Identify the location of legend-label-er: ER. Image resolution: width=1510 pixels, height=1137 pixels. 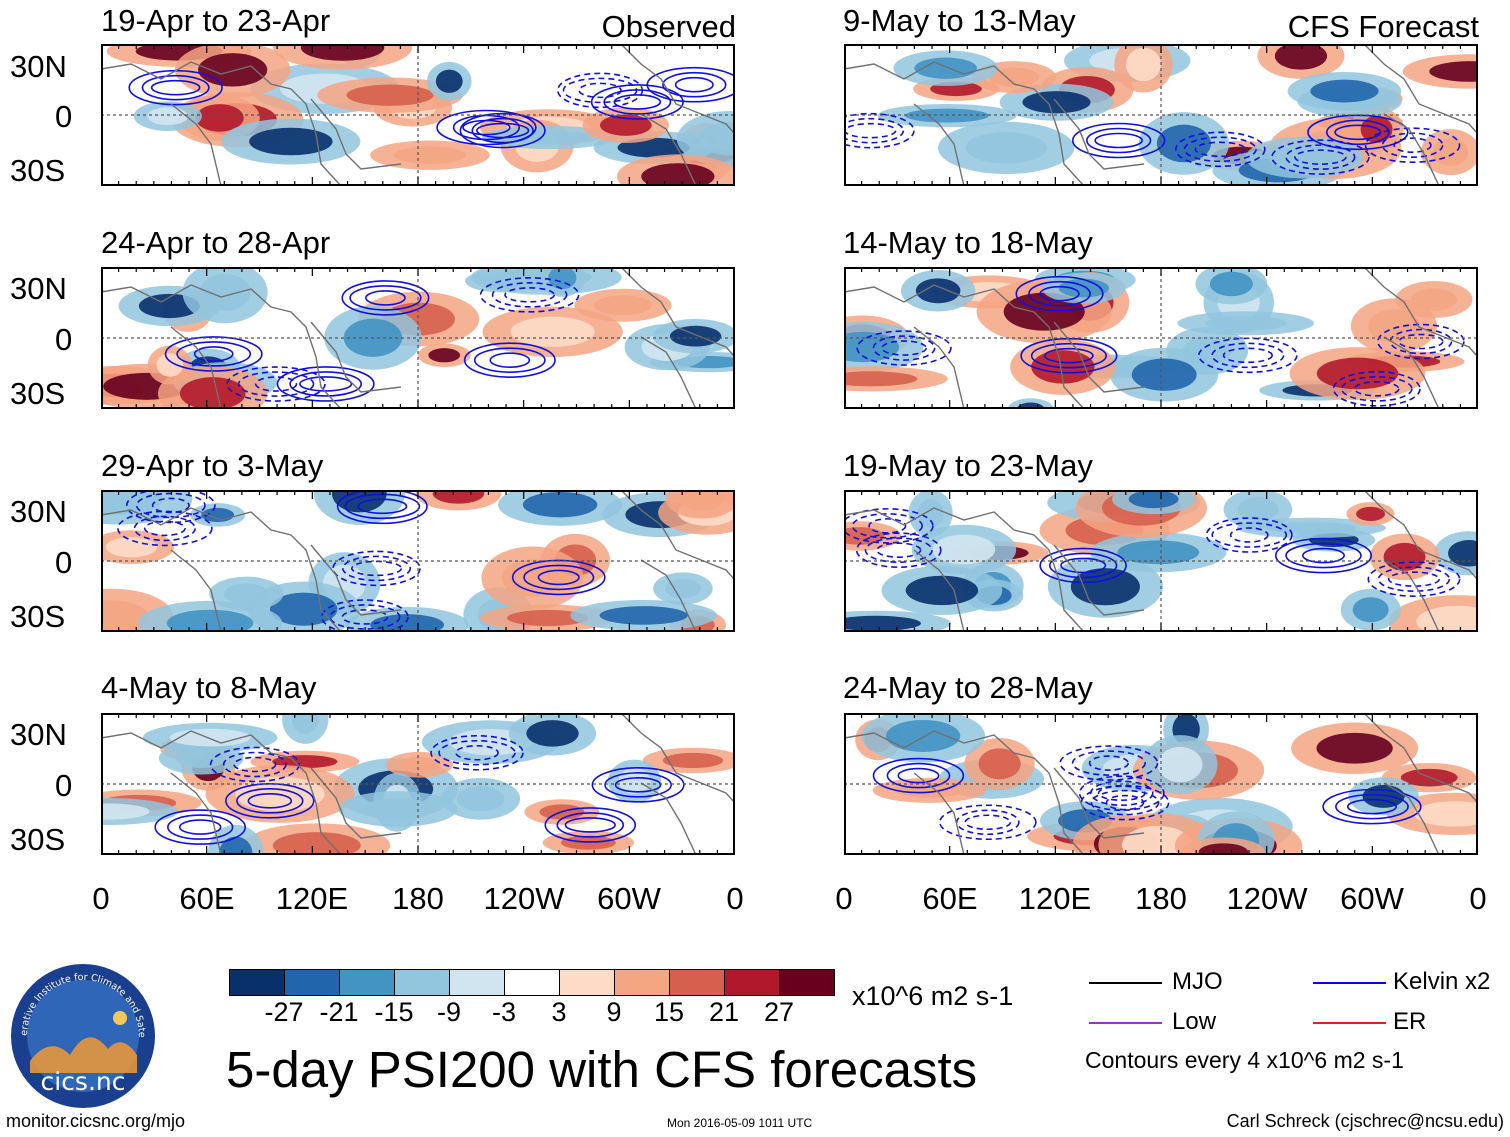
(1410, 1021).